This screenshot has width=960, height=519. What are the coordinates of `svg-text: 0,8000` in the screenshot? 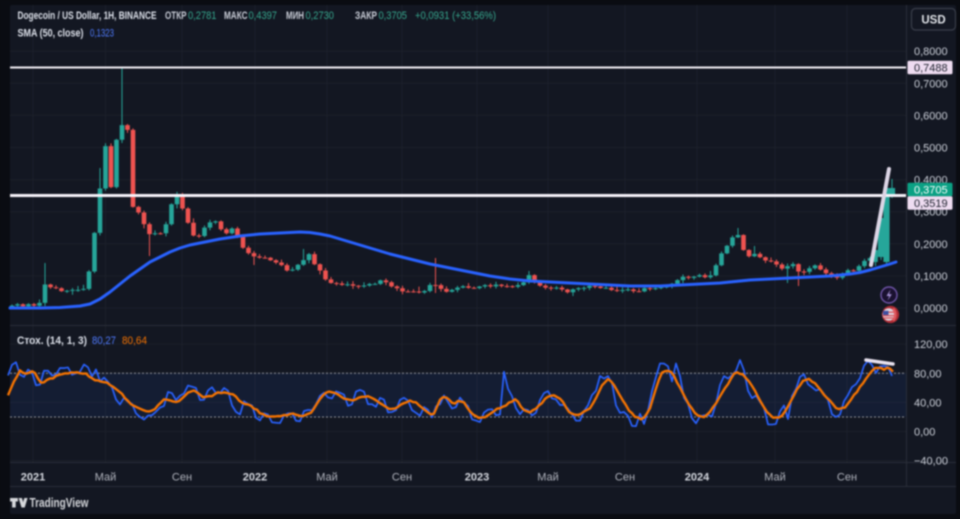 It's located at (931, 52).